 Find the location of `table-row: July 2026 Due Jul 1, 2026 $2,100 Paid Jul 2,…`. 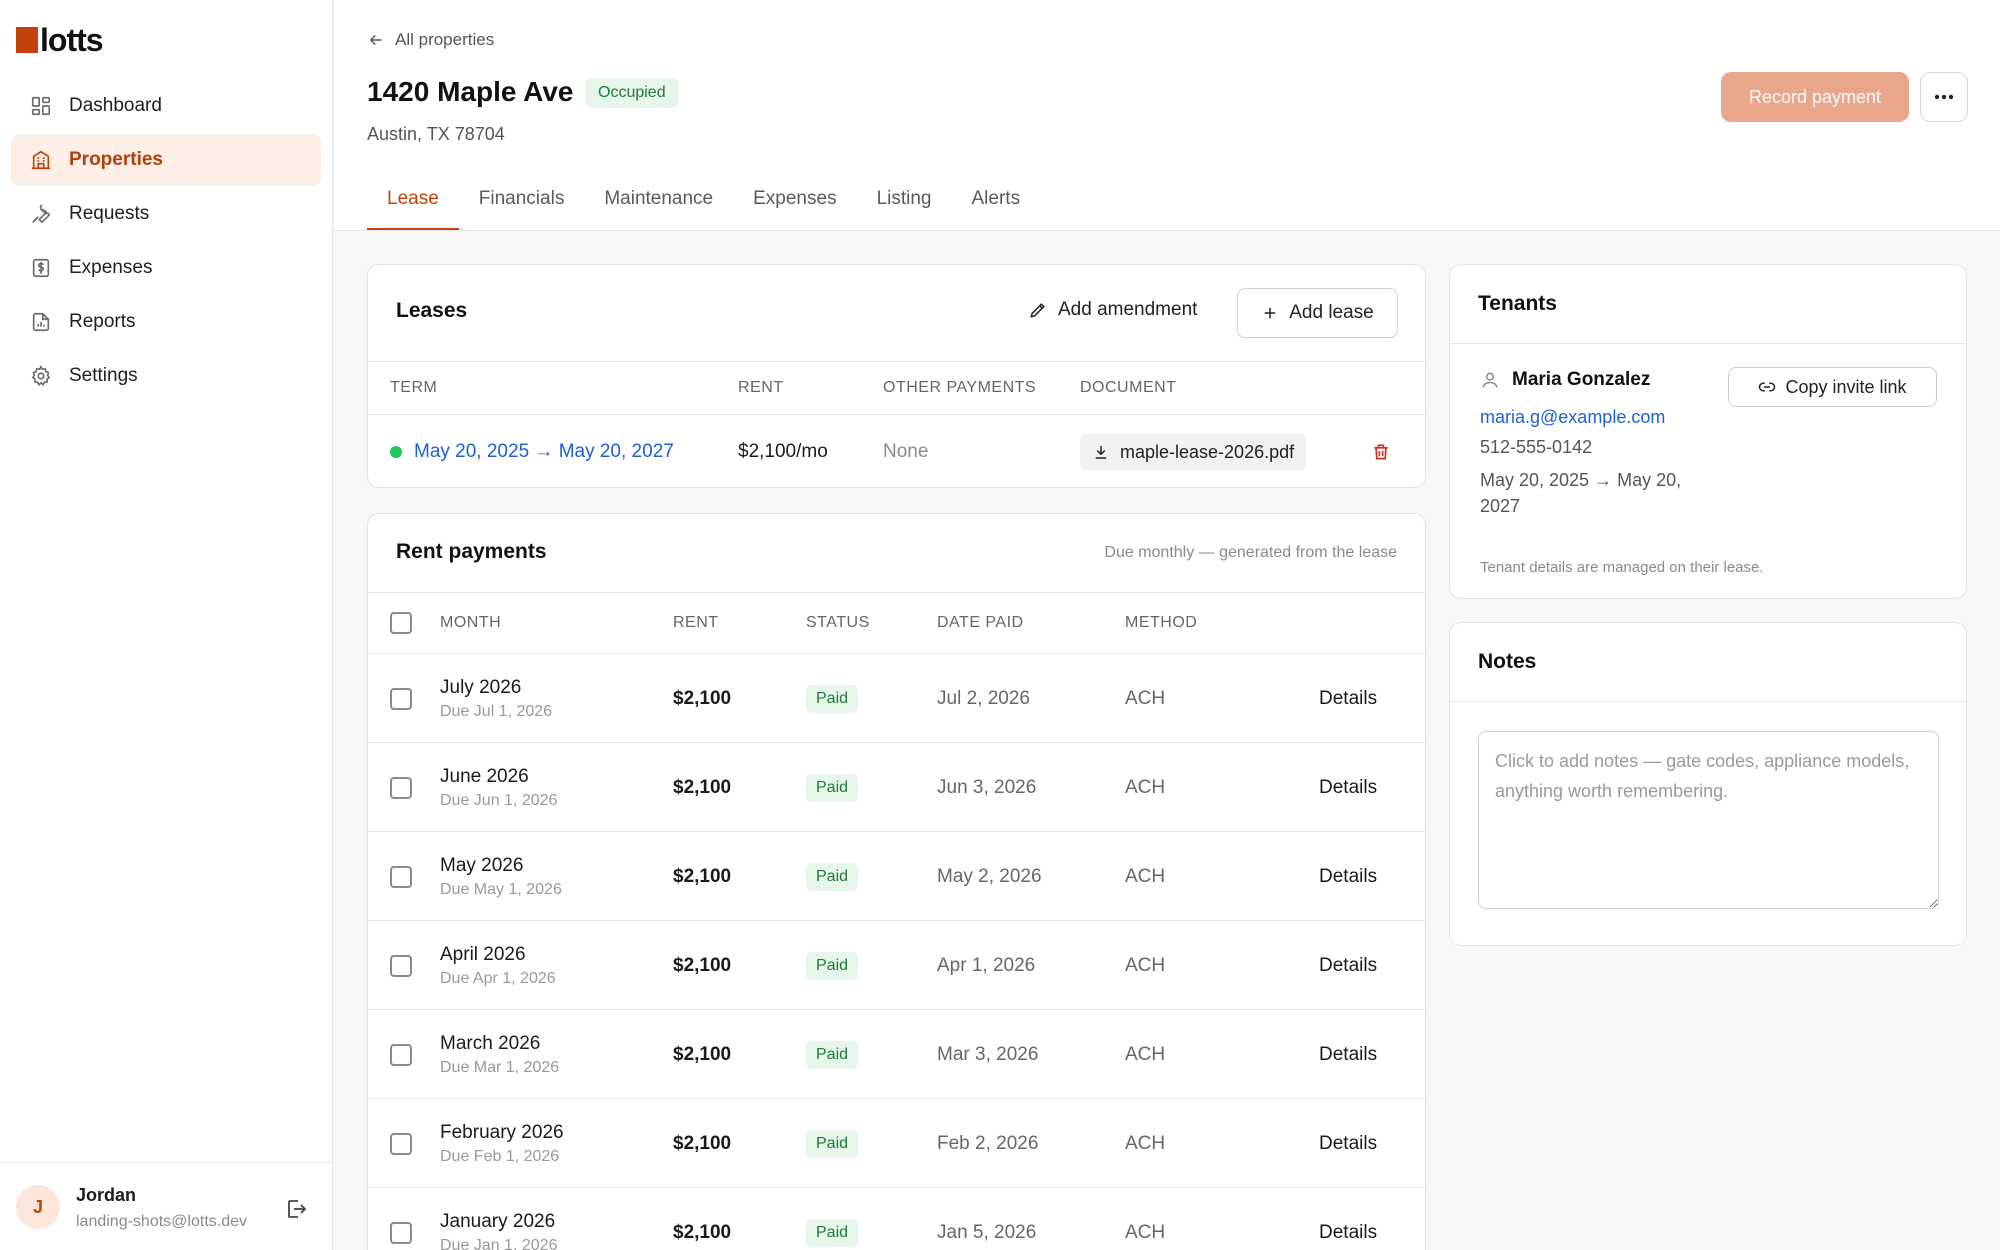

table-row: July 2026 Due Jul 1, 2026 $2,100 Paid Jul 2,… is located at coordinates (896, 698).